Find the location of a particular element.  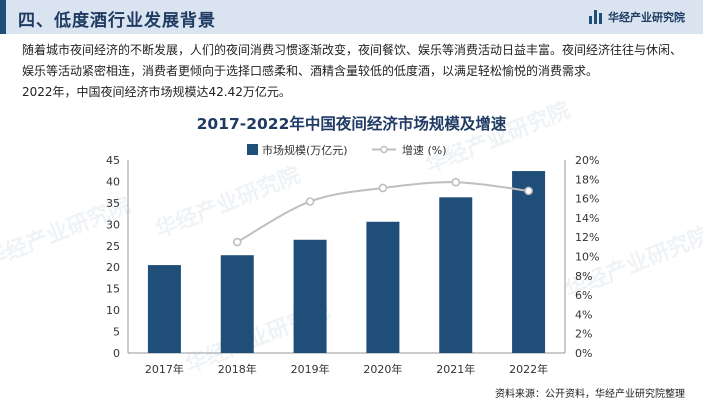

y-left-tick-label: 20 is located at coordinates (113, 267).